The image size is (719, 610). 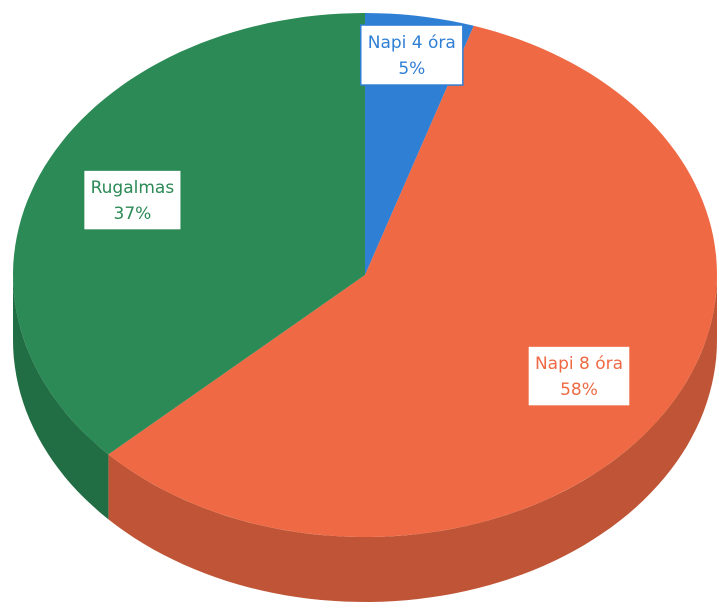 What do you see at coordinates (133, 214) in the screenshot?
I see `value-label: 37%` at bounding box center [133, 214].